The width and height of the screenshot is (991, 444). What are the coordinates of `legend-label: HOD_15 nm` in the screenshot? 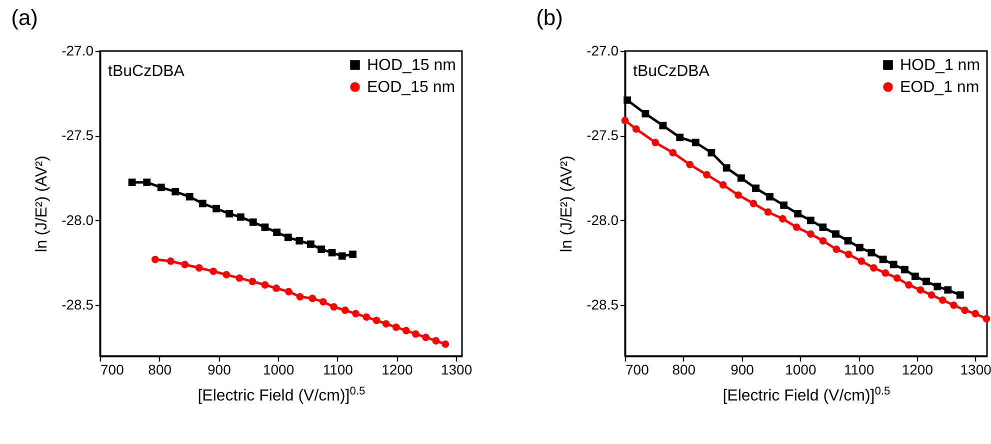 It's located at (411, 65).